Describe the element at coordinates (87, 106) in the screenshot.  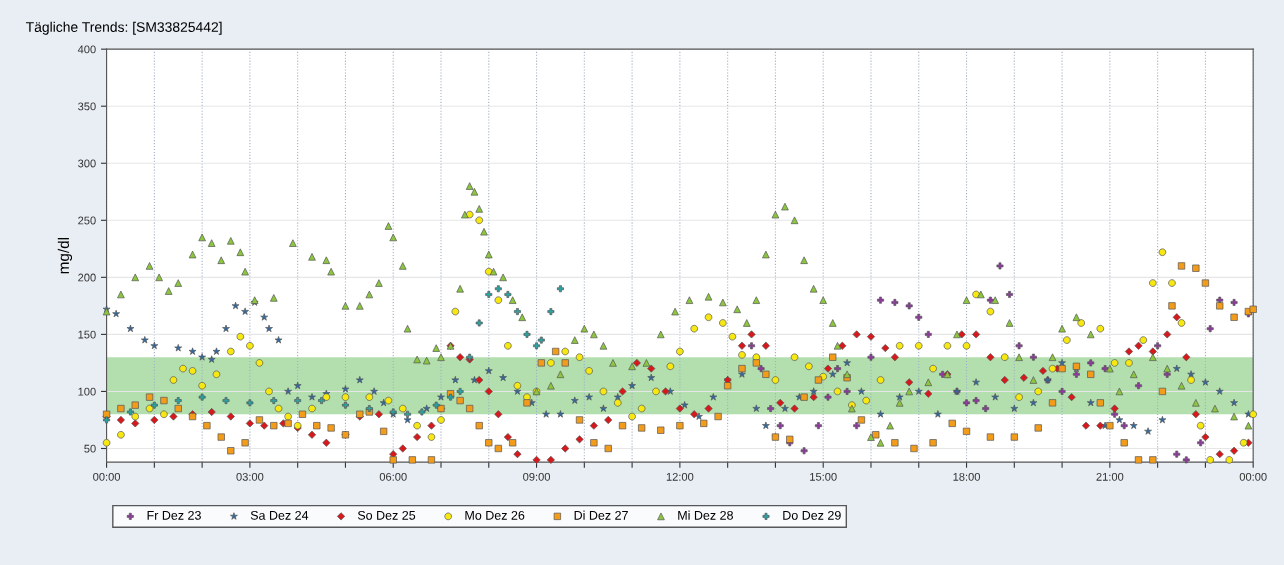
I see `y-tick-label: 350` at that location.